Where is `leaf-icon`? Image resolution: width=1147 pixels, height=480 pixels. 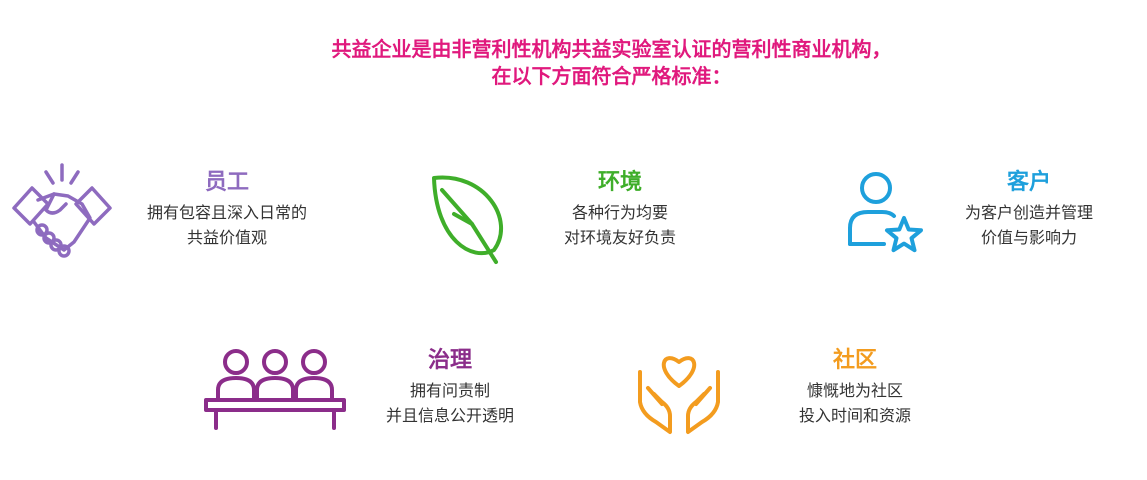
leaf-icon is located at coordinates (466, 218).